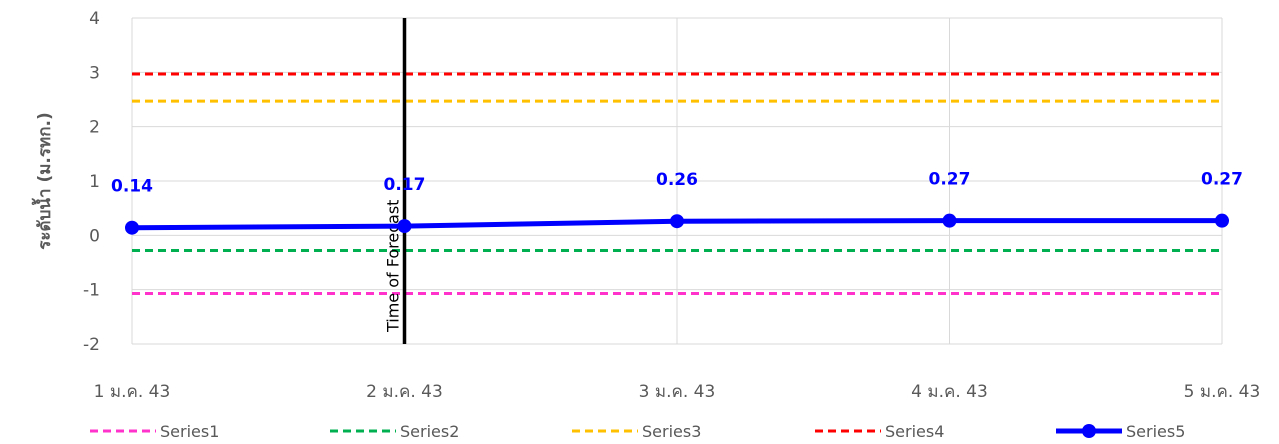  I want to click on time-of-forecast-label: Time of Forecast, so click(393, 266).